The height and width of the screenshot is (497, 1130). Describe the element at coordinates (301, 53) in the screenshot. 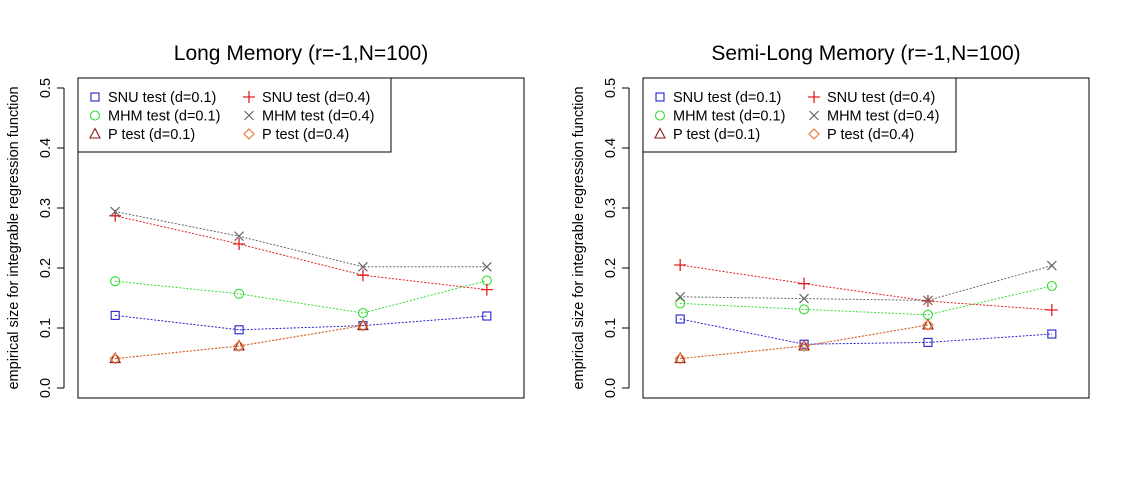

I see `chart-title: Long Memory (r=-1,N=100)` at that location.